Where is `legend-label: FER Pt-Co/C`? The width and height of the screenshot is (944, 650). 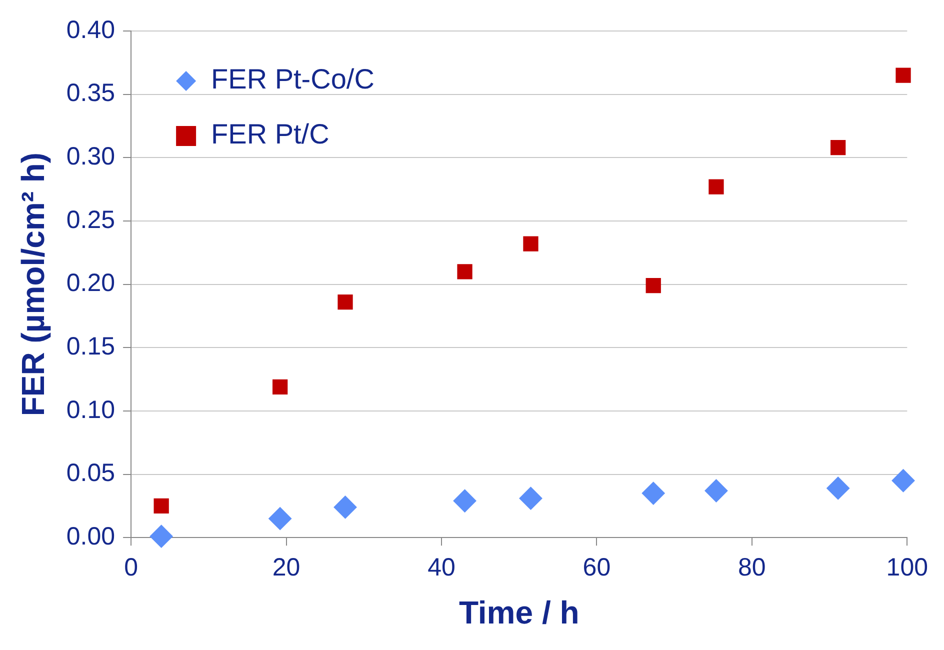
legend-label: FER Pt-Co/C is located at coordinates (292, 79).